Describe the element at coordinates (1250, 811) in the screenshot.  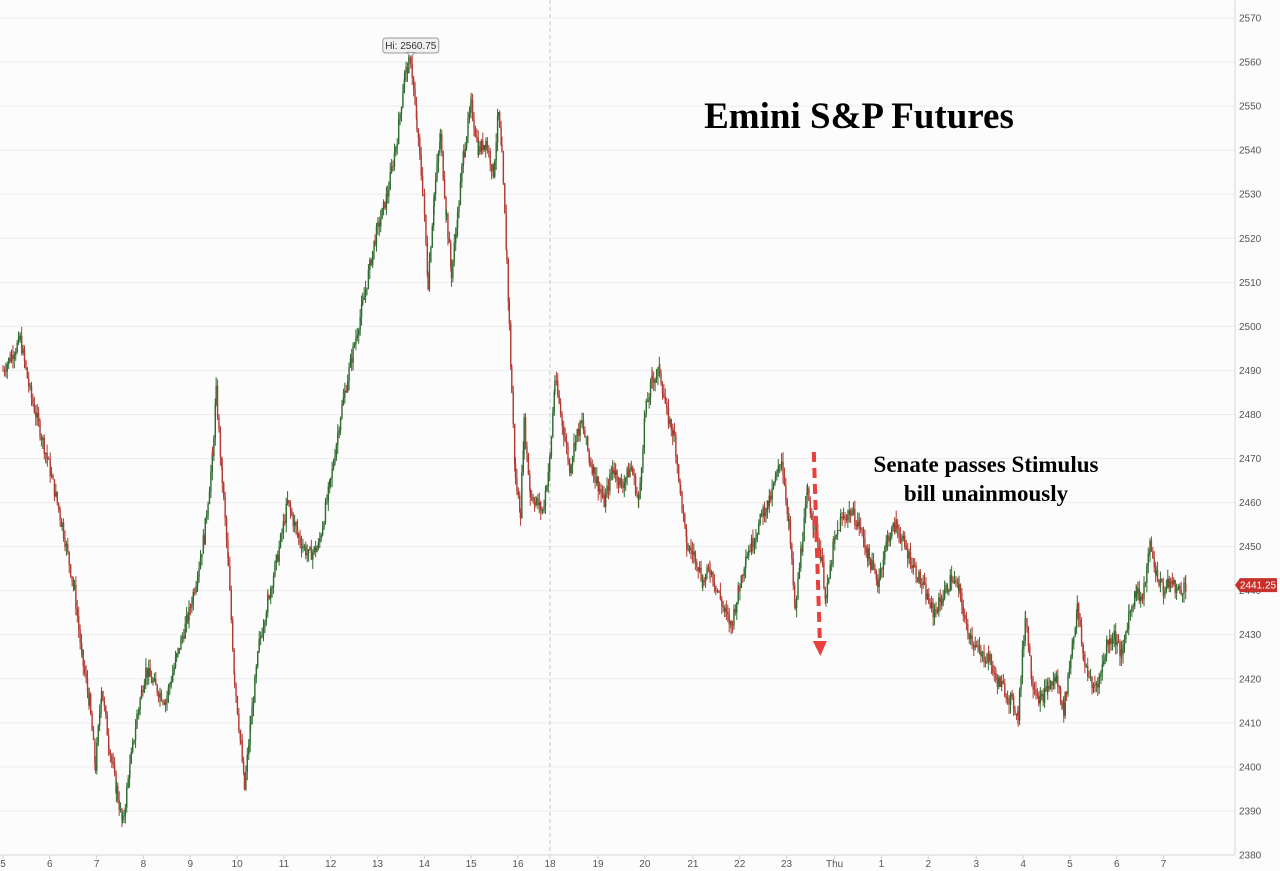
I see `y-tick-label: 2390` at that location.